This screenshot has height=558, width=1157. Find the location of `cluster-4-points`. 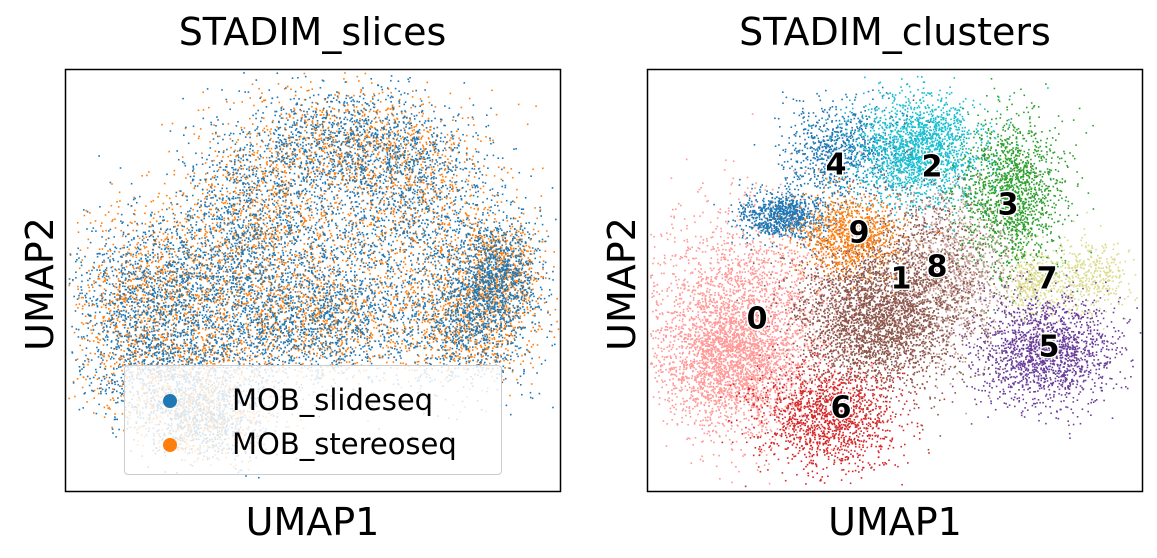

cluster-4-points is located at coordinates (822, 170).